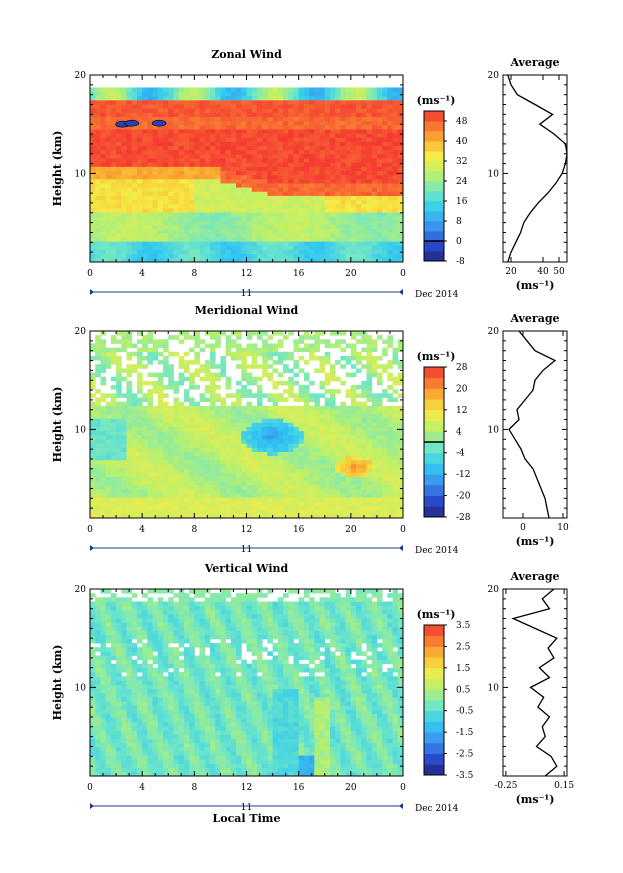  I want to click on average-profile-line, so click(537, 168).